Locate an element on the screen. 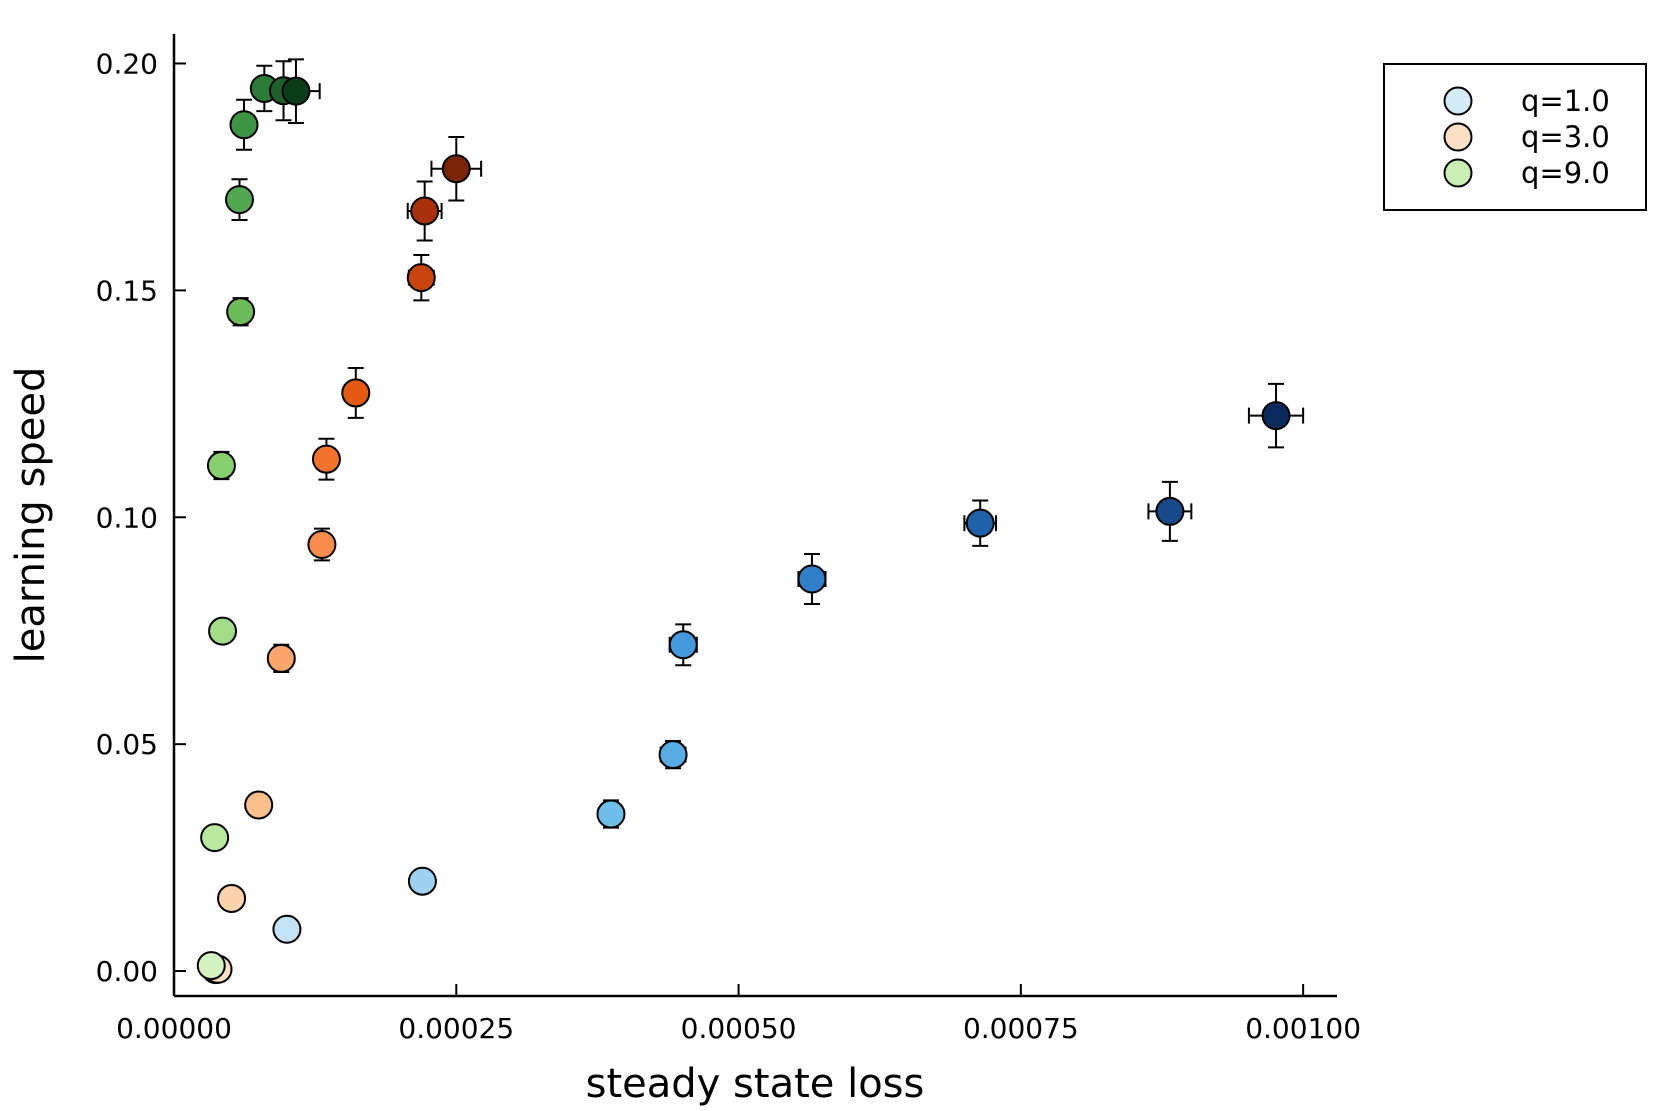  x-tick-label: 0.00075 is located at coordinates (1021, 1028).